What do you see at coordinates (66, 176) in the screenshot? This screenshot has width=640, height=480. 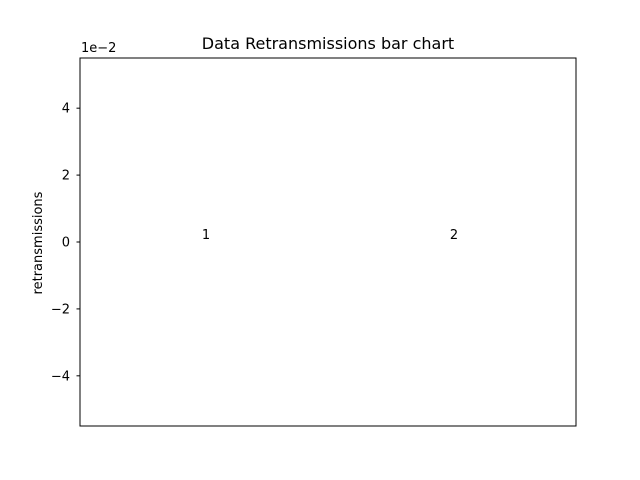 I see `y-tick-label: 2` at bounding box center [66, 176].